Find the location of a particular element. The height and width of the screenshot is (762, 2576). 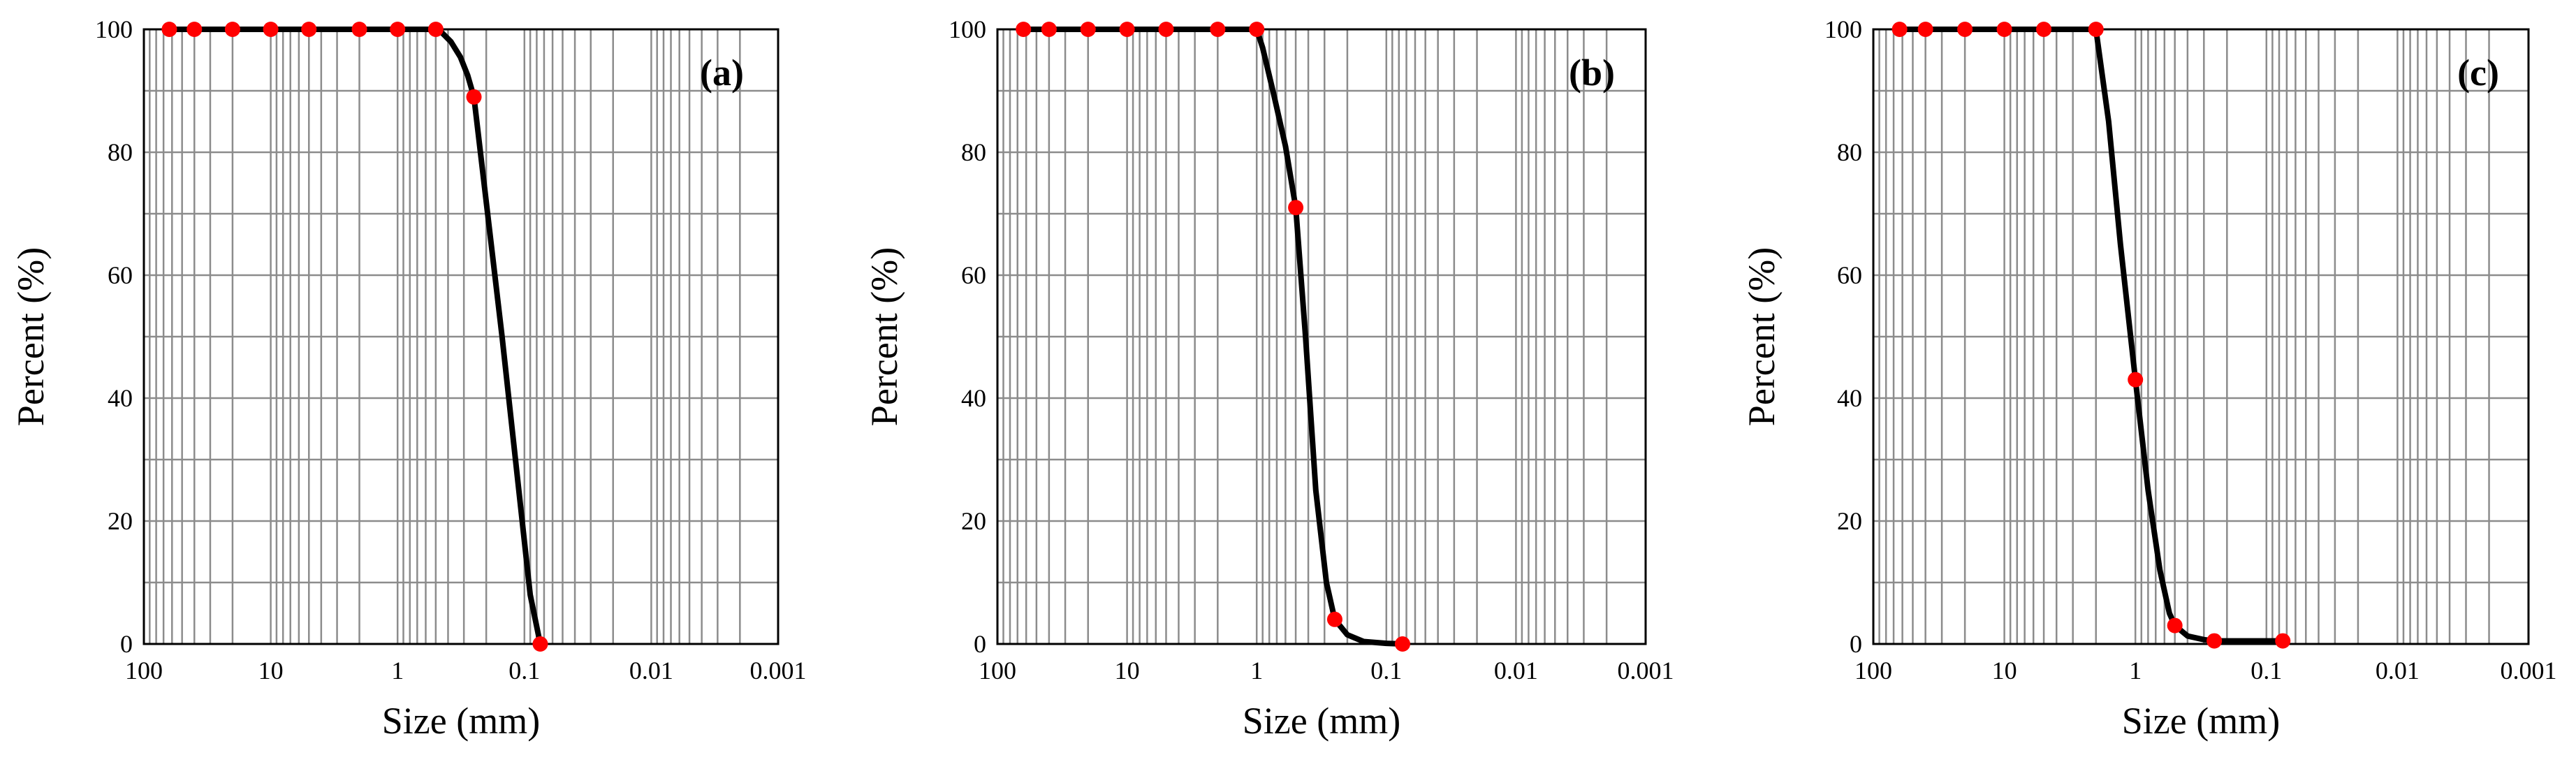

panel-label: (a) is located at coordinates (722, 73).